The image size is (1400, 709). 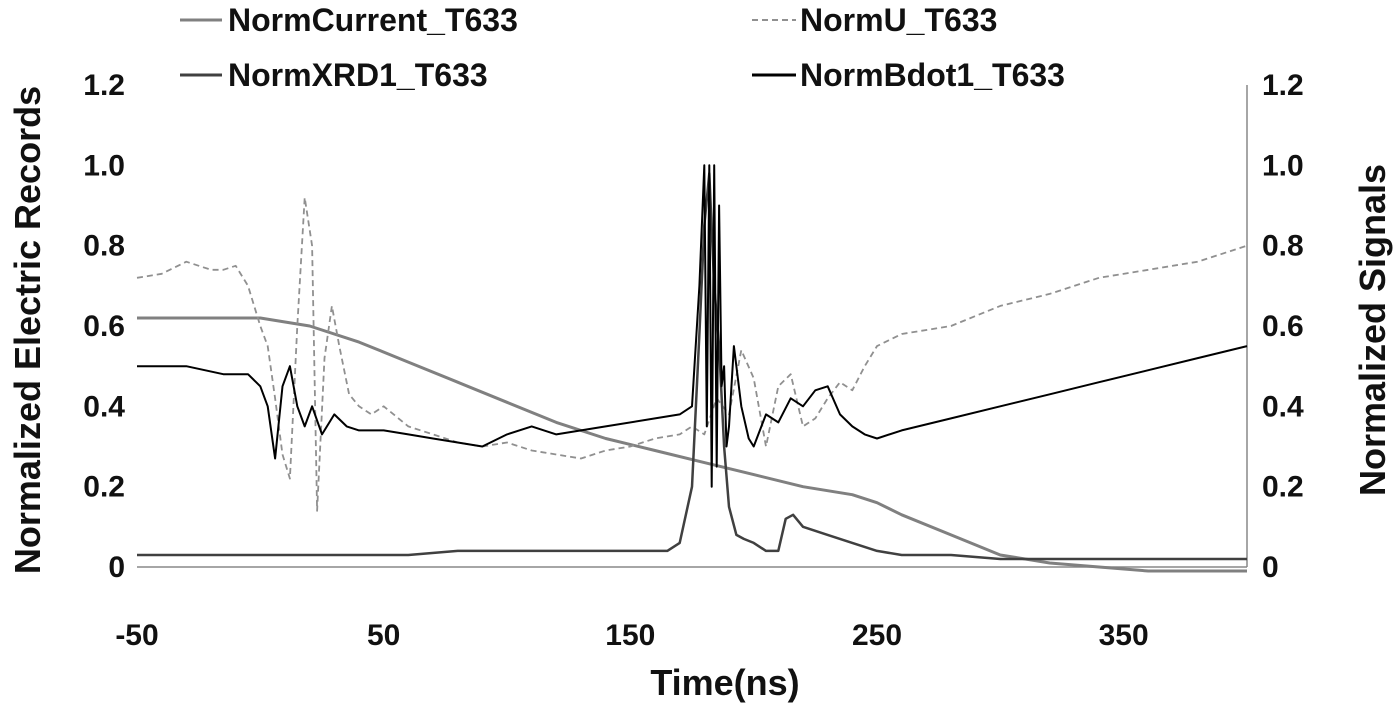 What do you see at coordinates (1283, 406) in the screenshot?
I see `y-tick-label-right: 0.4` at bounding box center [1283, 406].